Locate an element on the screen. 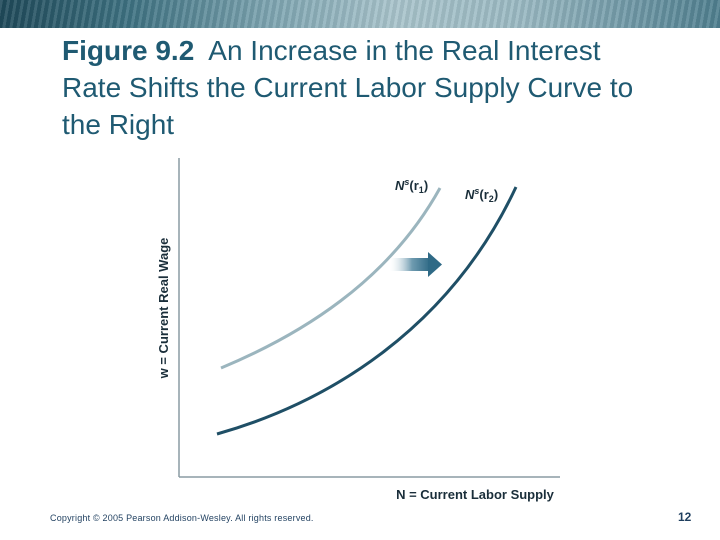  header-banner is located at coordinates (360, 14).